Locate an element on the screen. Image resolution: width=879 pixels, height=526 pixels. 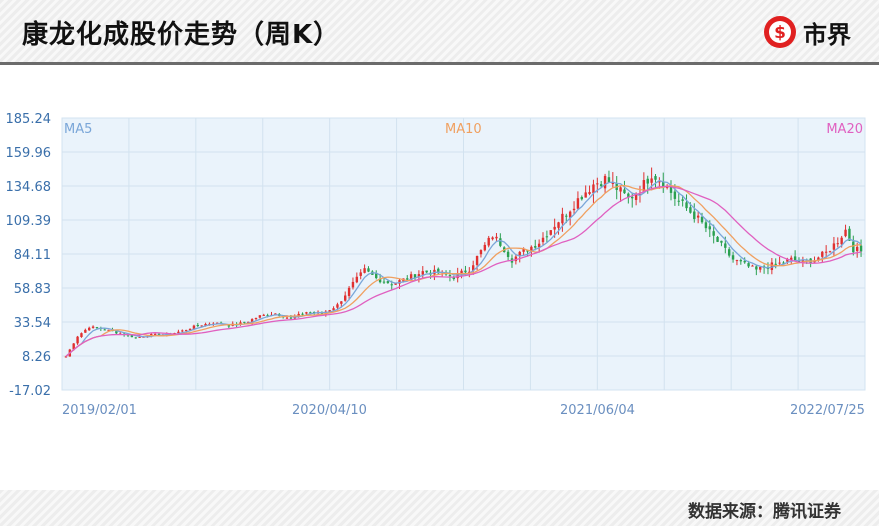
legend-ma20: MA20 is located at coordinates (844, 129).